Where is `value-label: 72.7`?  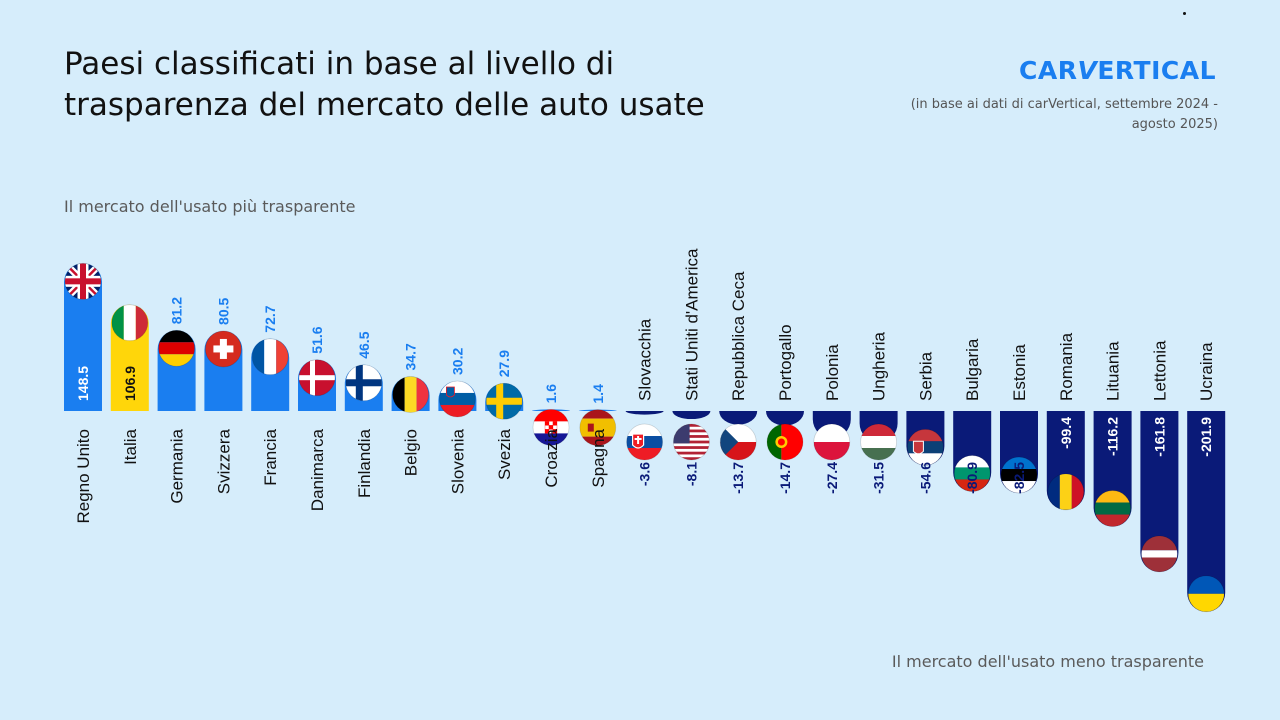
value-label: 72.7 is located at coordinates (270, 318).